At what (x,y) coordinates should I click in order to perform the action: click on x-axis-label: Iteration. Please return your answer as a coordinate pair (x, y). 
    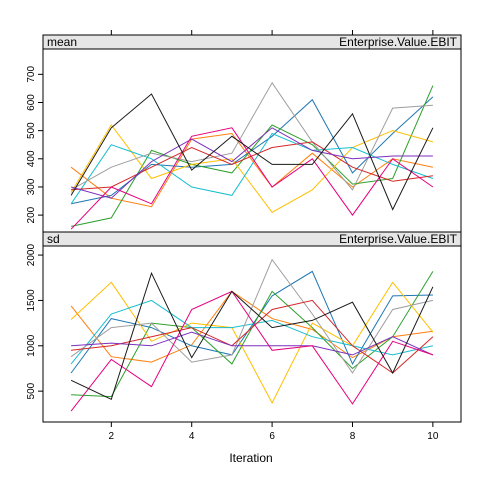
    Looking at the image, I should click on (250, 458).